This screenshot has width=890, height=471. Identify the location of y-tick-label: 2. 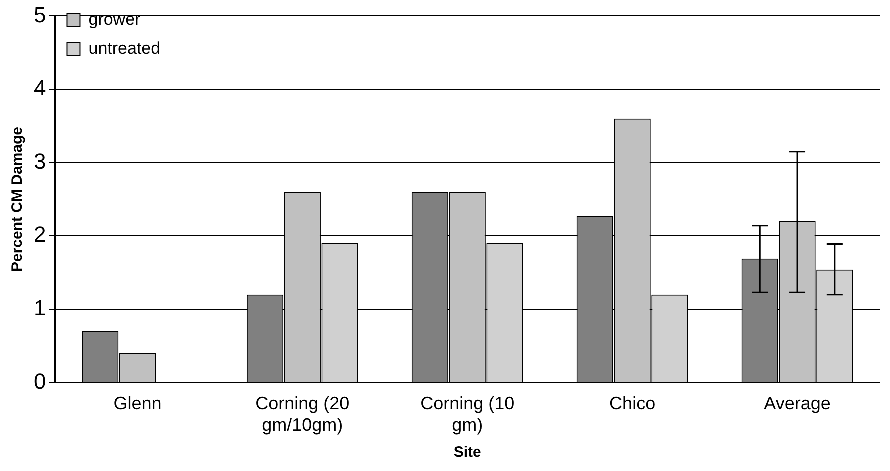
(40, 235).